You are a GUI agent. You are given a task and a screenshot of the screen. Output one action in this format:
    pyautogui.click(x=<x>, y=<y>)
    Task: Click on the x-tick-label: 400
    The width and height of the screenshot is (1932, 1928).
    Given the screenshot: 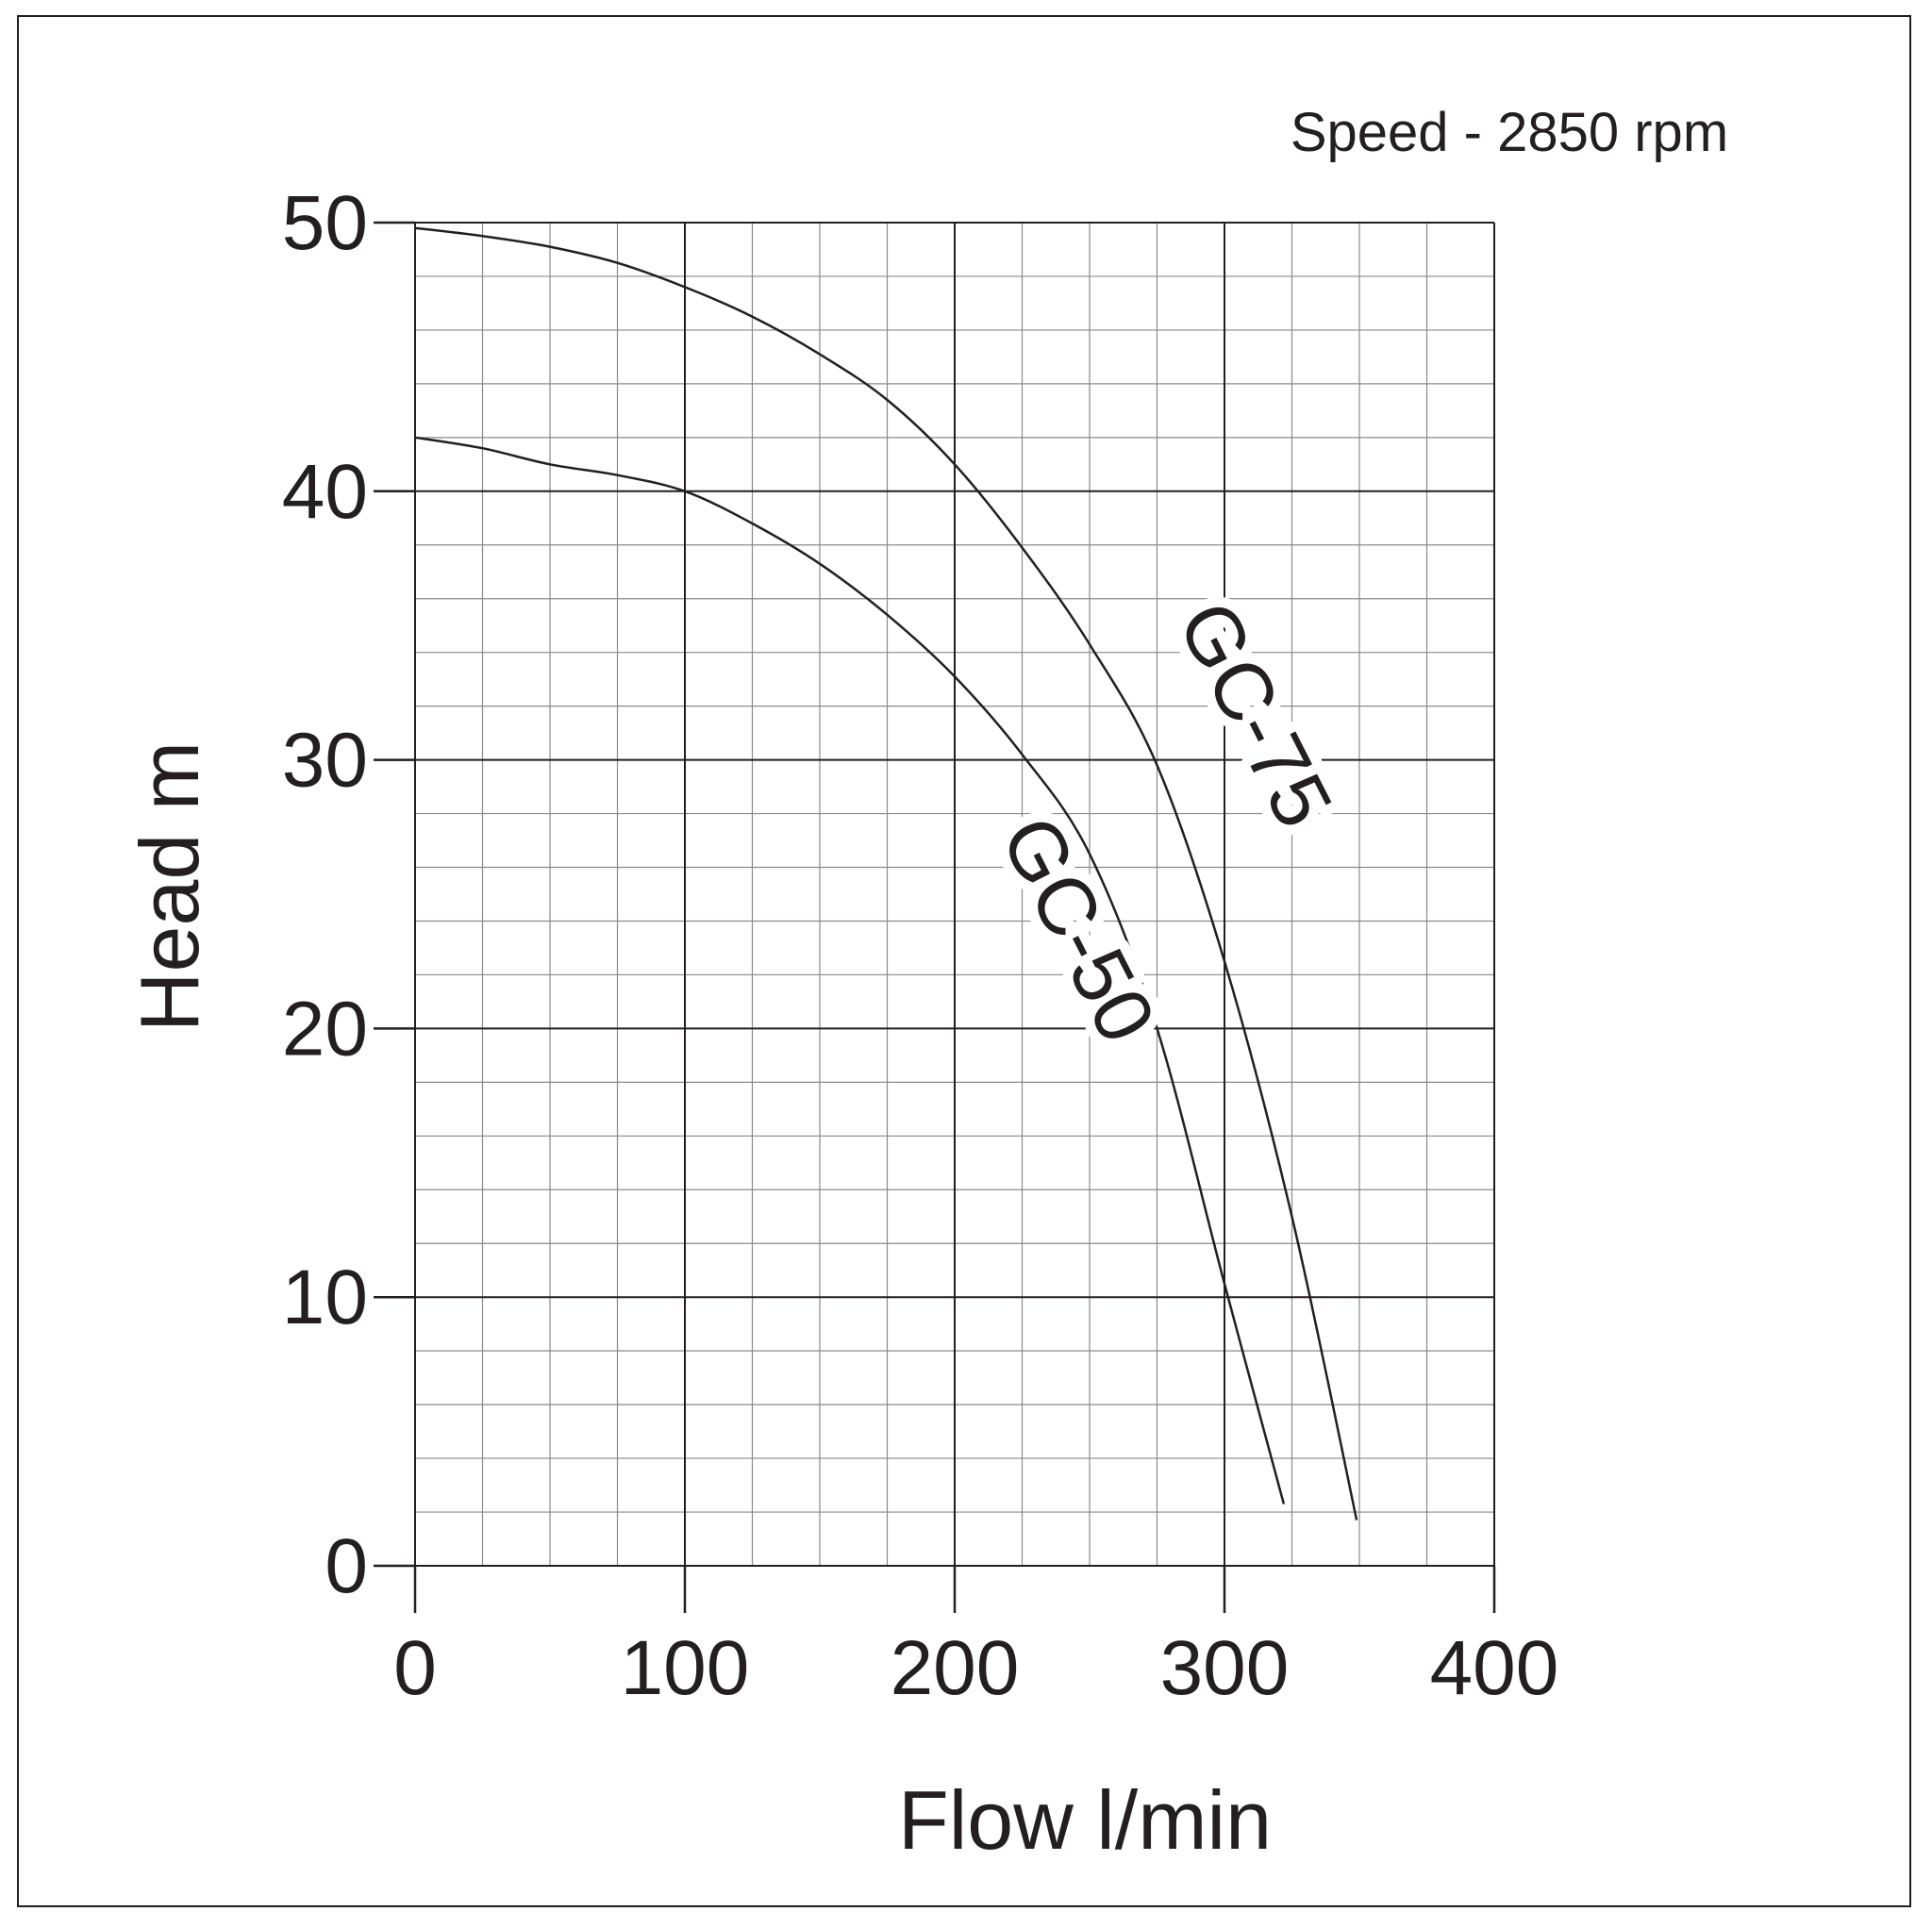 What is the action you would take?
    pyautogui.click(x=1495, y=1668)
    